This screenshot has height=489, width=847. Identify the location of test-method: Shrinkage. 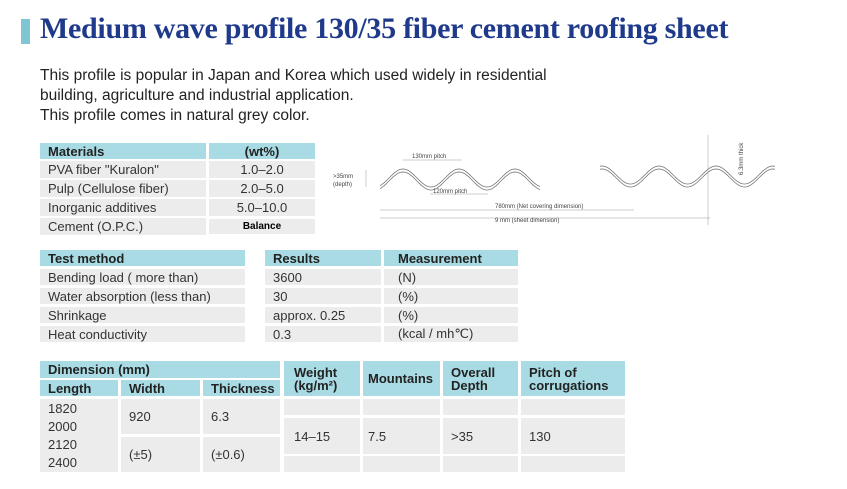
(142, 315).